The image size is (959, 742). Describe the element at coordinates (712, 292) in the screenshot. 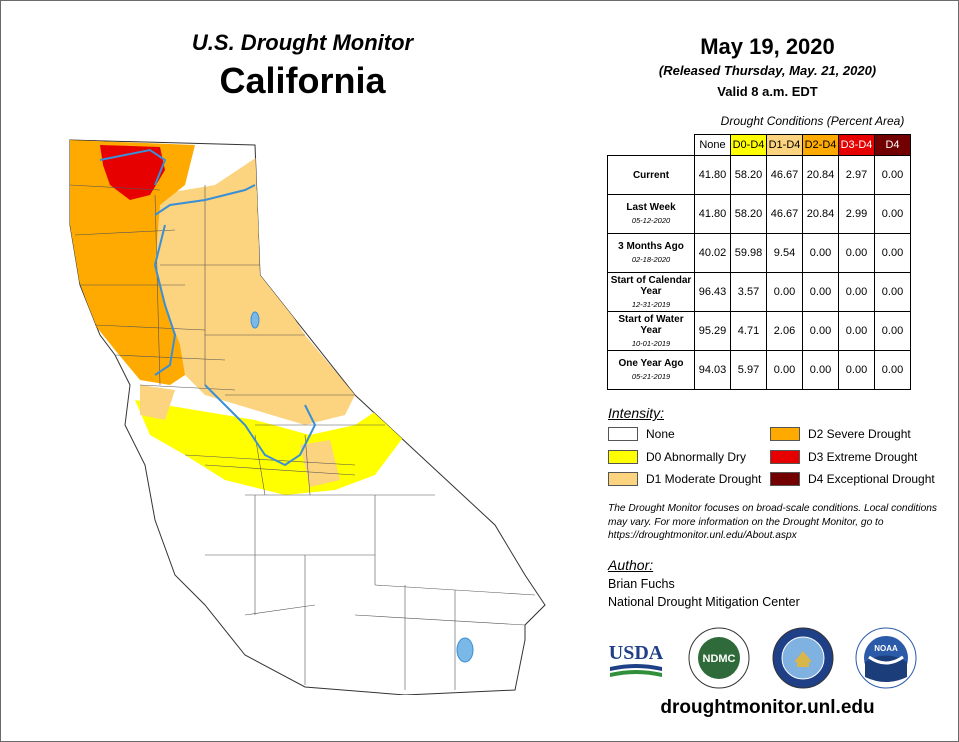

I see `table-cell: 96.43` at that location.